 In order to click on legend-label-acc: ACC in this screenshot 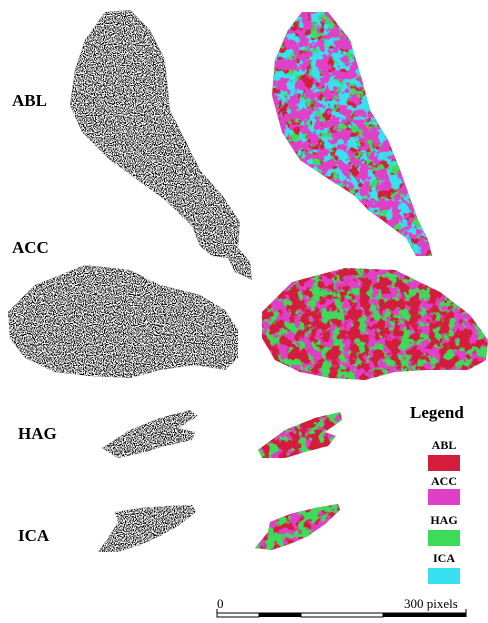, I will do `click(444, 481)`.